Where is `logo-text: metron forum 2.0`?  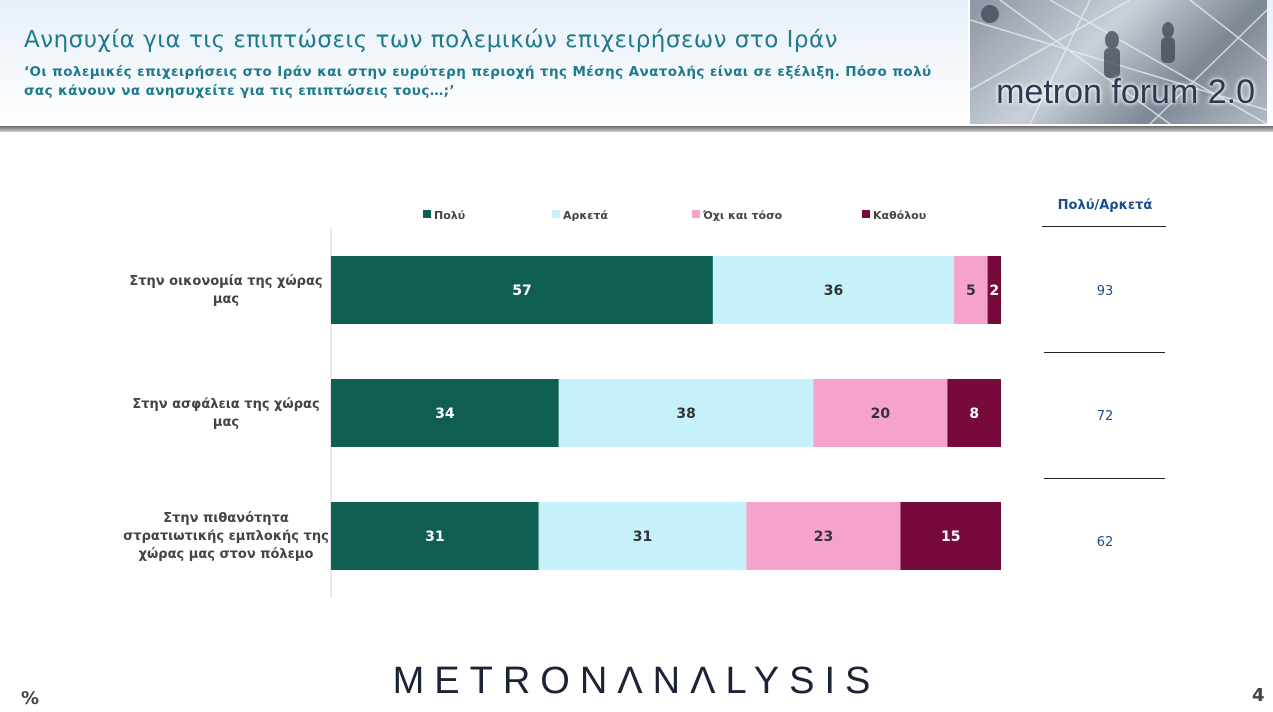
logo-text: metron forum 2.0 is located at coordinates (1125, 92).